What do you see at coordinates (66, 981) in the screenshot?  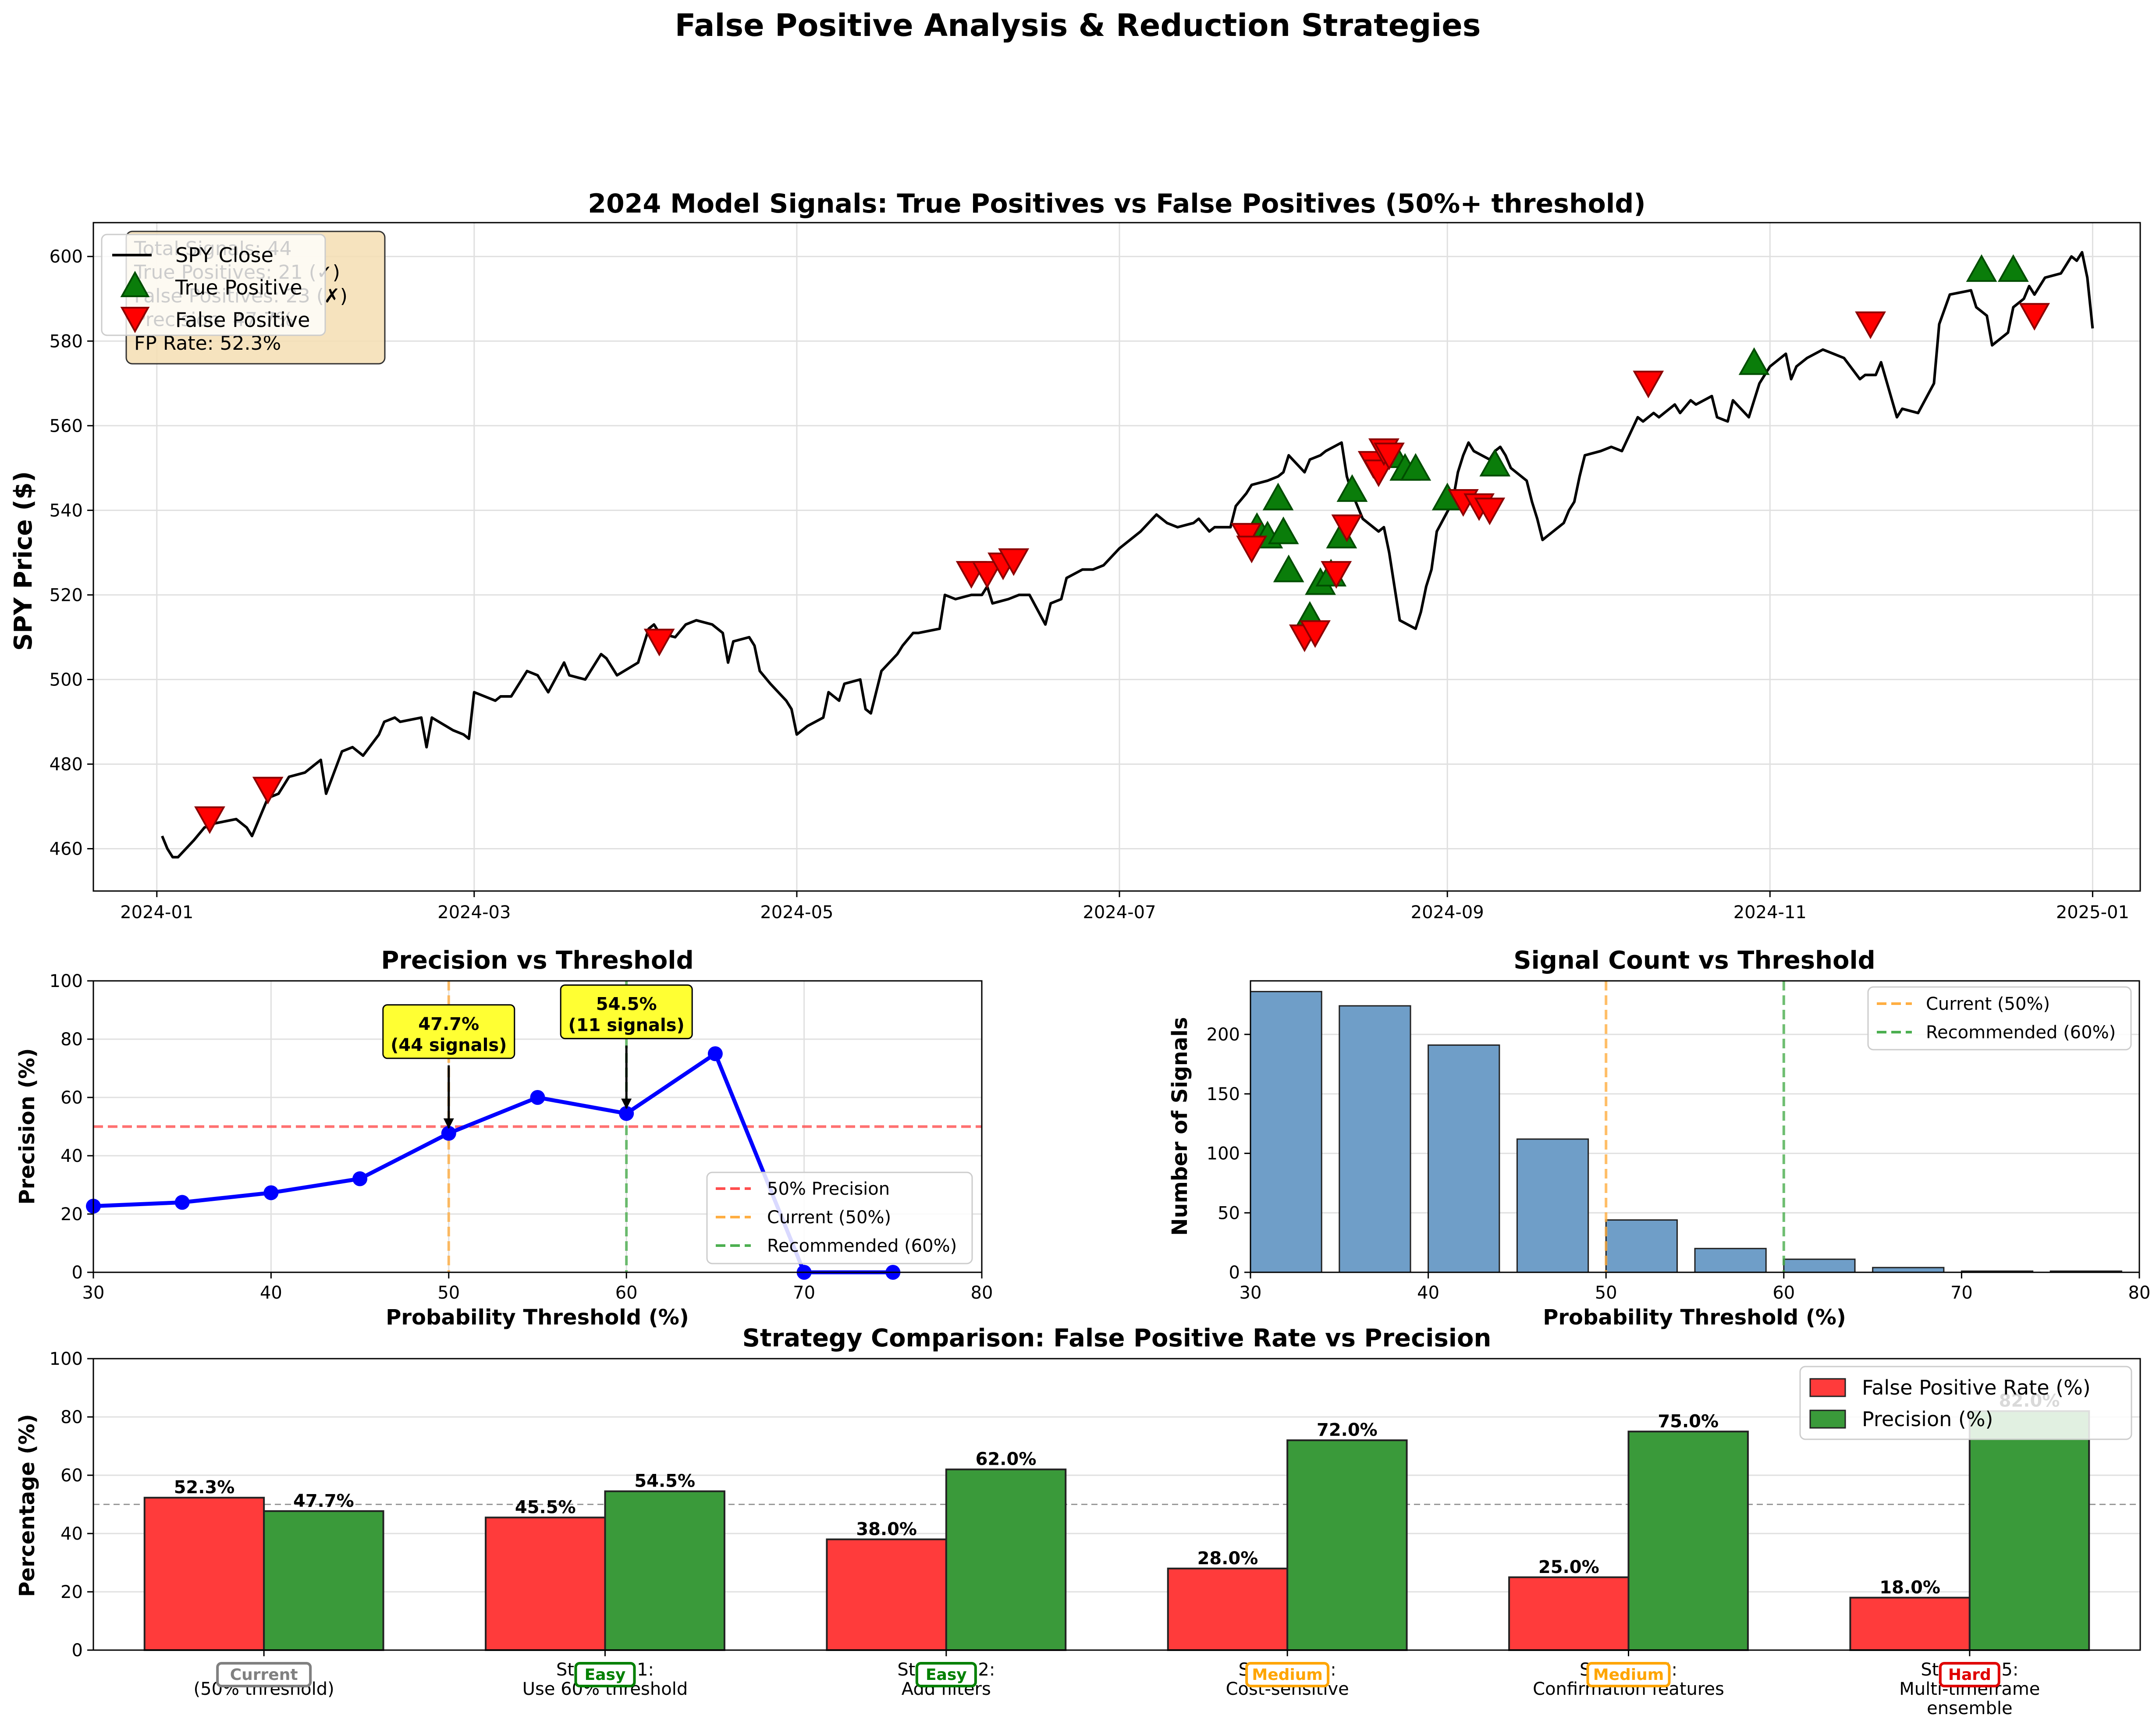 I see `precision-y-tick-label: 100` at bounding box center [66, 981].